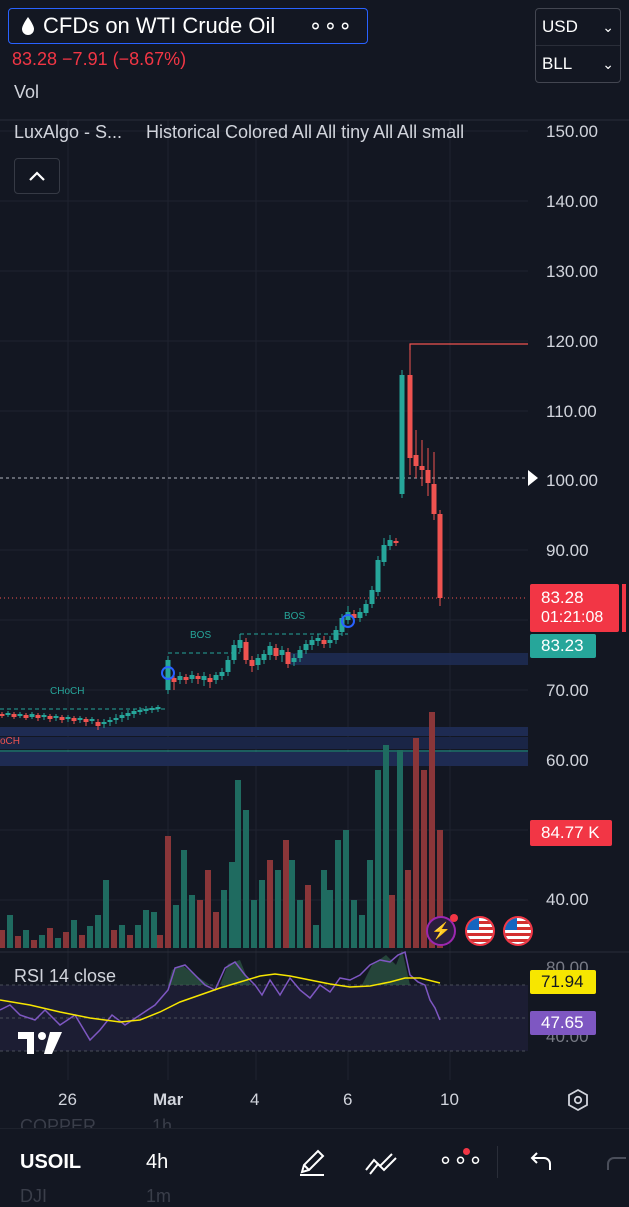  What do you see at coordinates (468, 346) in the screenshot?
I see `high-level-line` at bounding box center [468, 346].